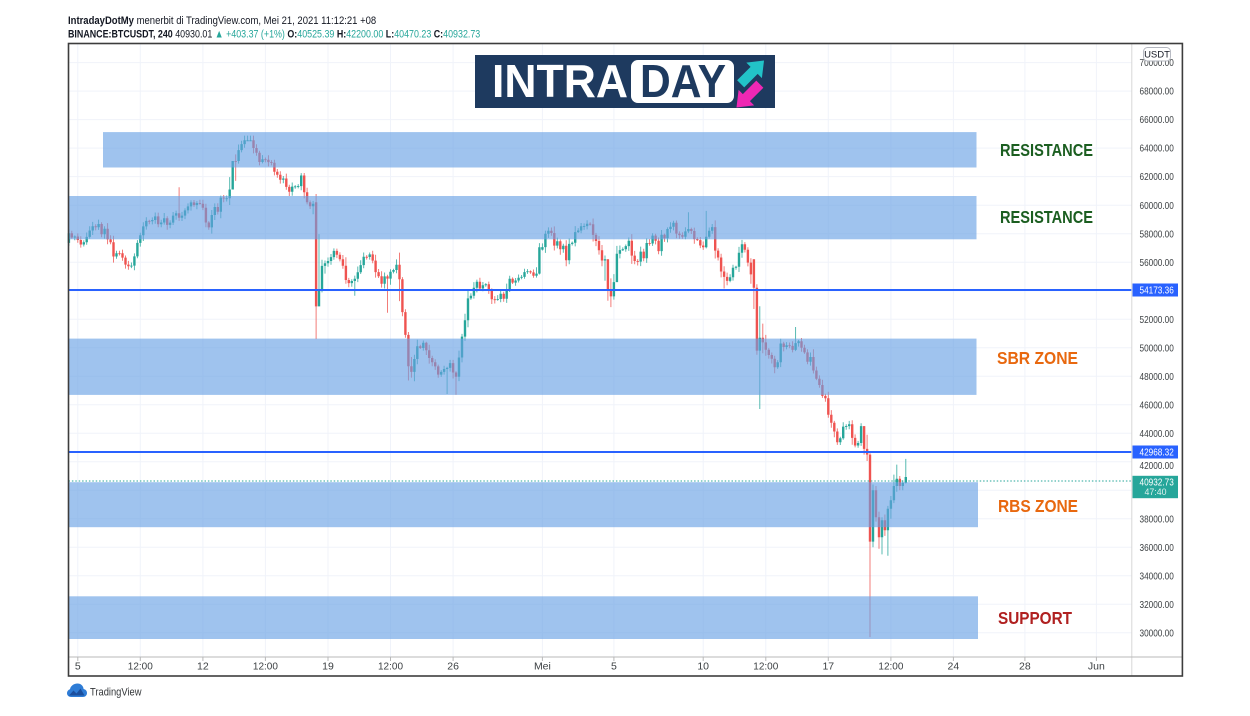 The width and height of the screenshot is (1250, 716). I want to click on svg-text: RBS ZONE, so click(1038, 506).